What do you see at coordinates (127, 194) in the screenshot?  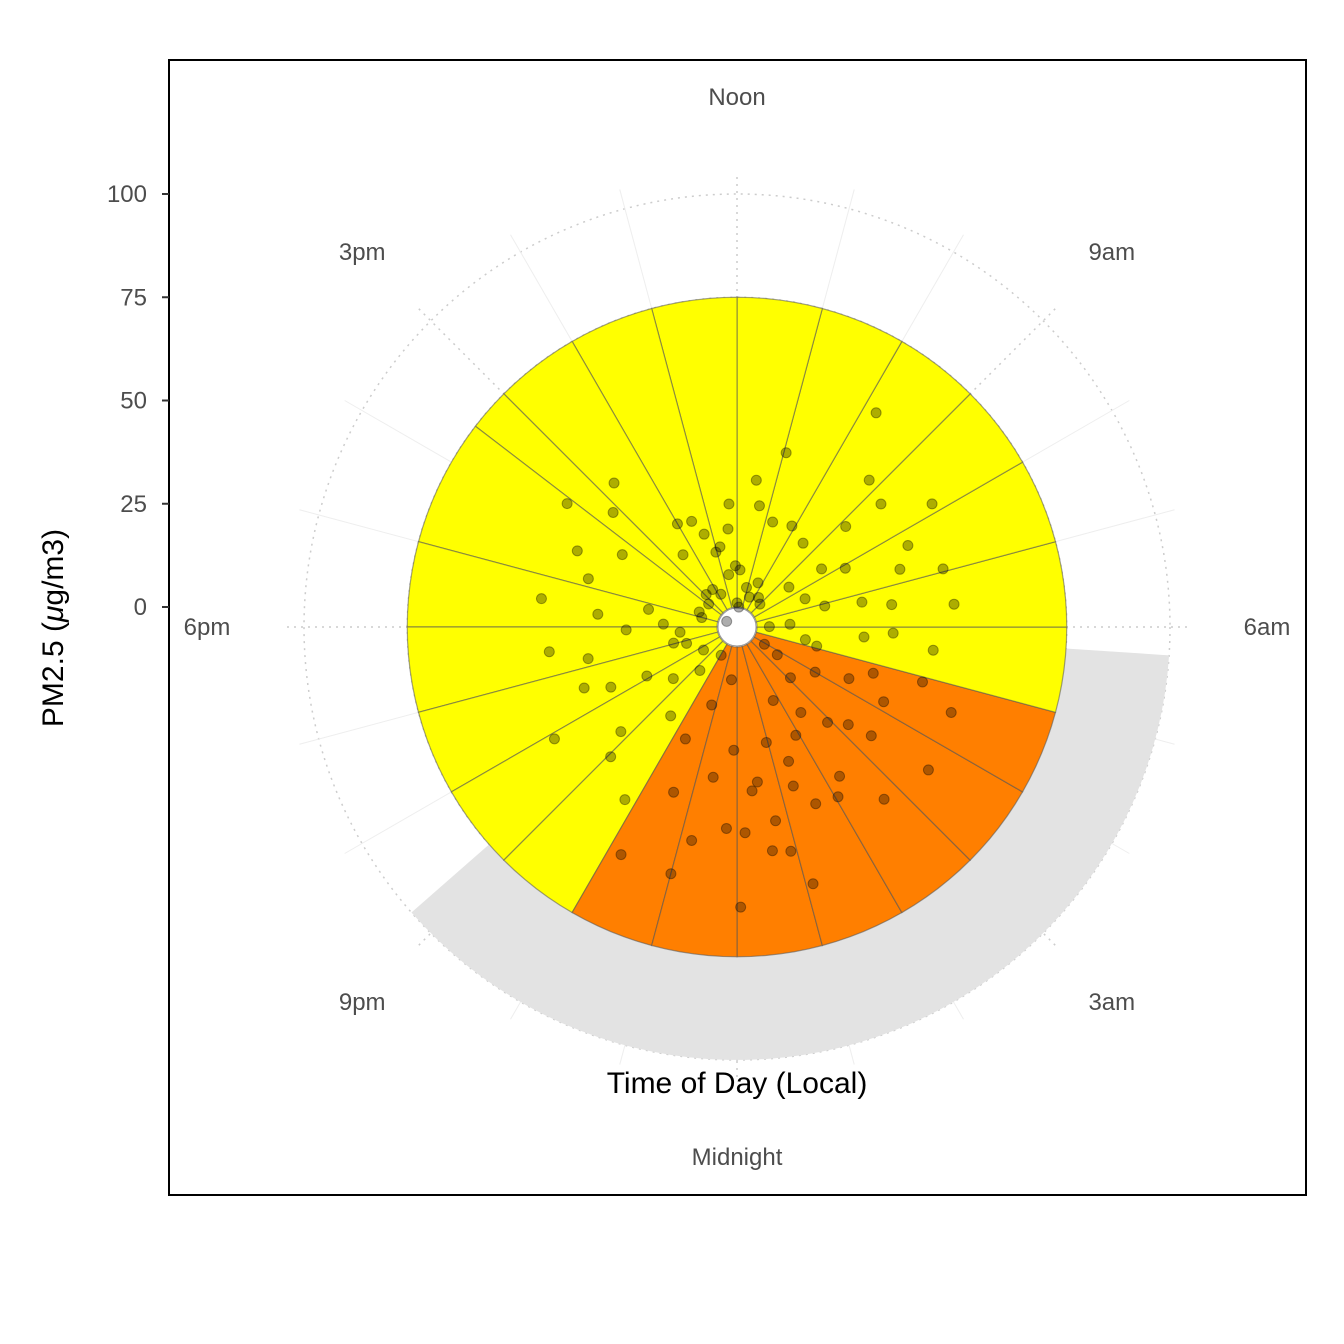 I see `y-tick-label: 100` at bounding box center [127, 194].